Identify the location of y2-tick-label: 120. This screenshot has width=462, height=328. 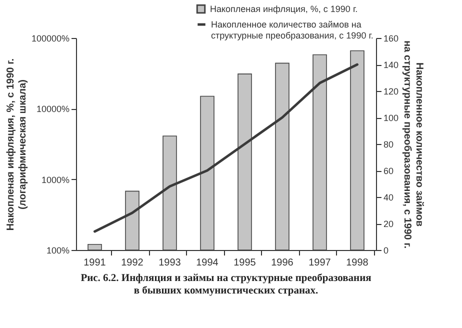
(391, 91).